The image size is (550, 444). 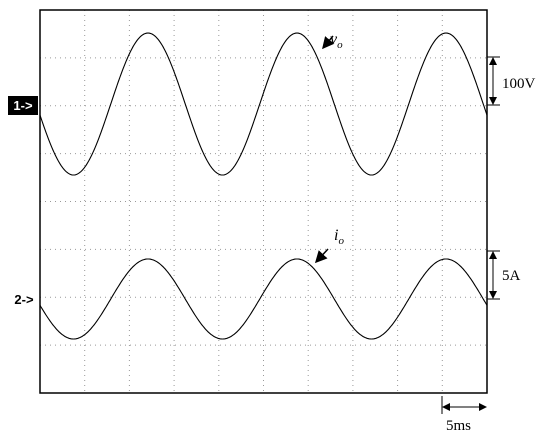 I want to click on channel-1-marker: 1->, so click(x=23, y=105).